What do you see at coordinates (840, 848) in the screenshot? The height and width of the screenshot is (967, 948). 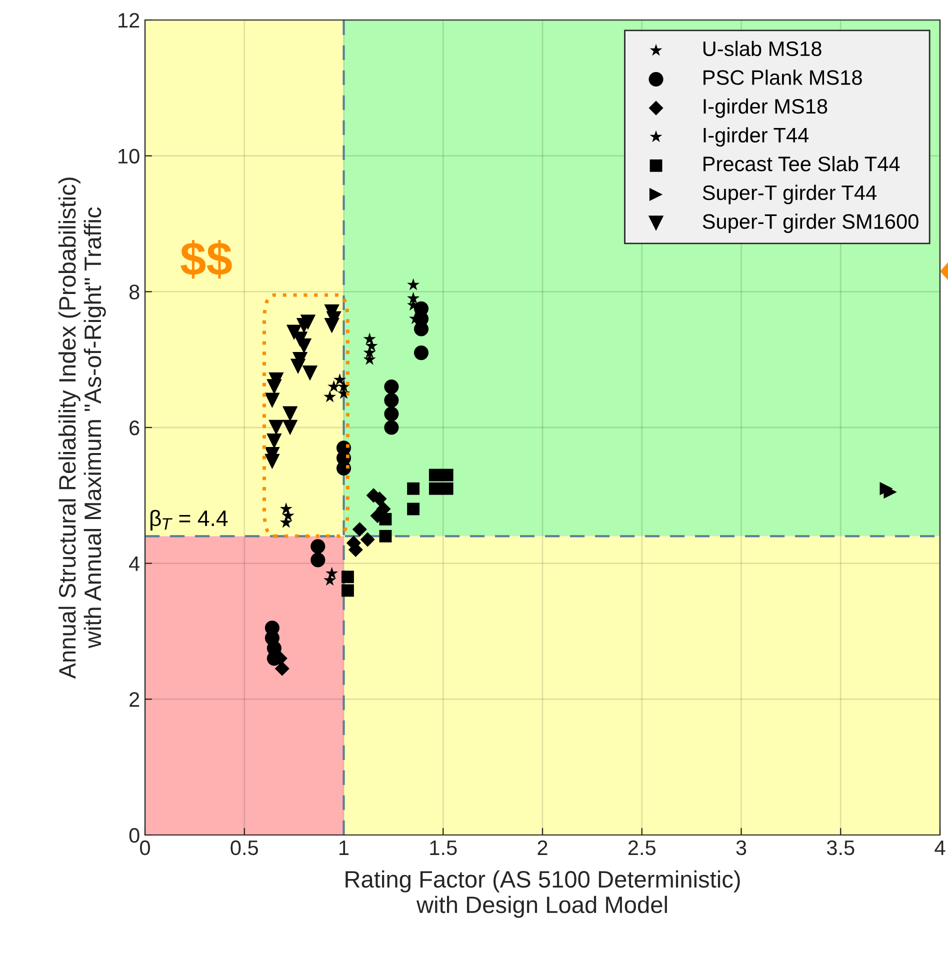 I see `x-tick-label: 3.5` at bounding box center [840, 848].